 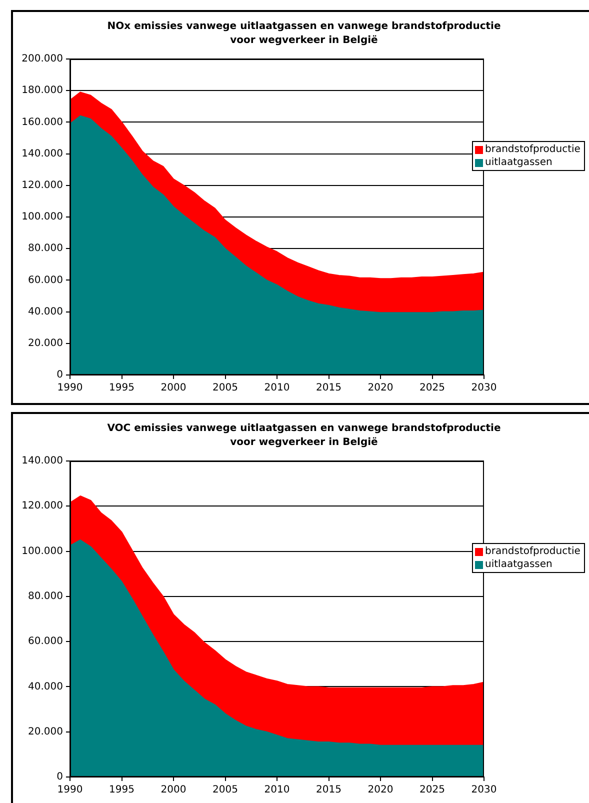 What do you see at coordinates (304, 436) in the screenshot?
I see `chart-title: VOC emissies vanwege uitlaatgassen en vanwege brandstofproductie voor wegverkeer in België` at bounding box center [304, 436].